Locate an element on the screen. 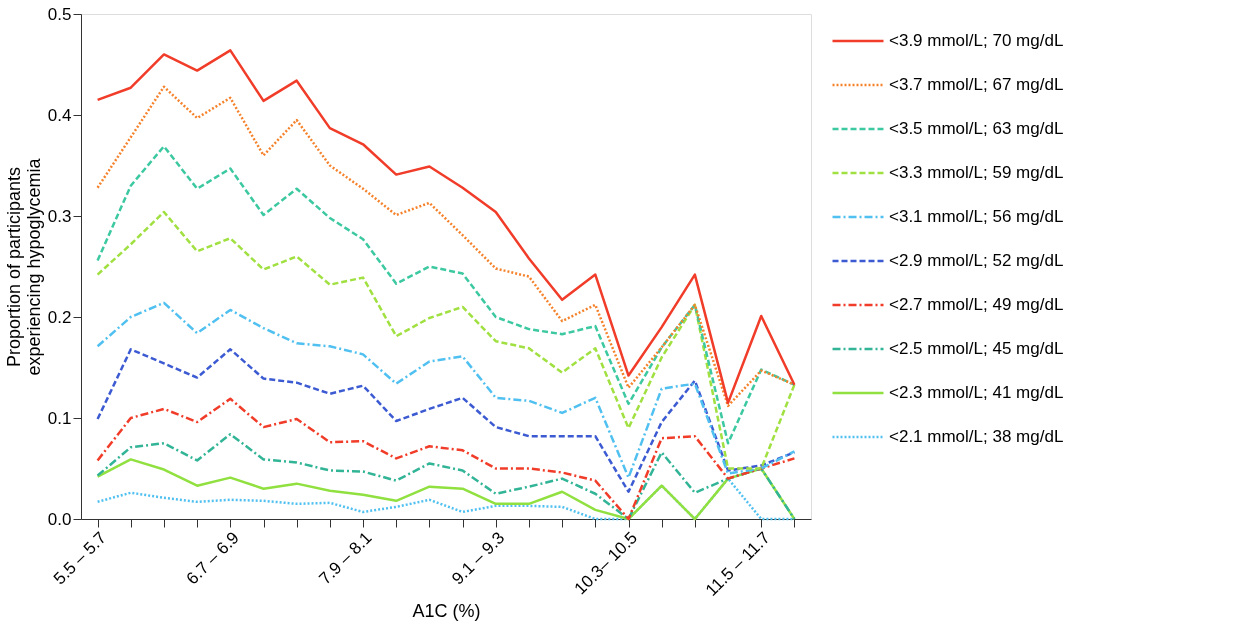  legend-label: <3.7 mmol/L; 67 mg/dL is located at coordinates (976, 84).